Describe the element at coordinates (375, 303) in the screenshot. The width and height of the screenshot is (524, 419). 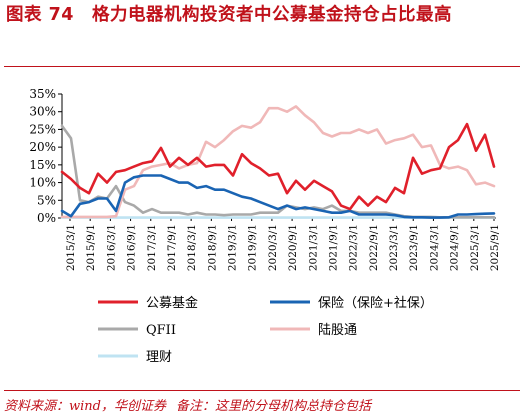
I see `legend-label-insurance: 保险（保险+社保）` at that location.